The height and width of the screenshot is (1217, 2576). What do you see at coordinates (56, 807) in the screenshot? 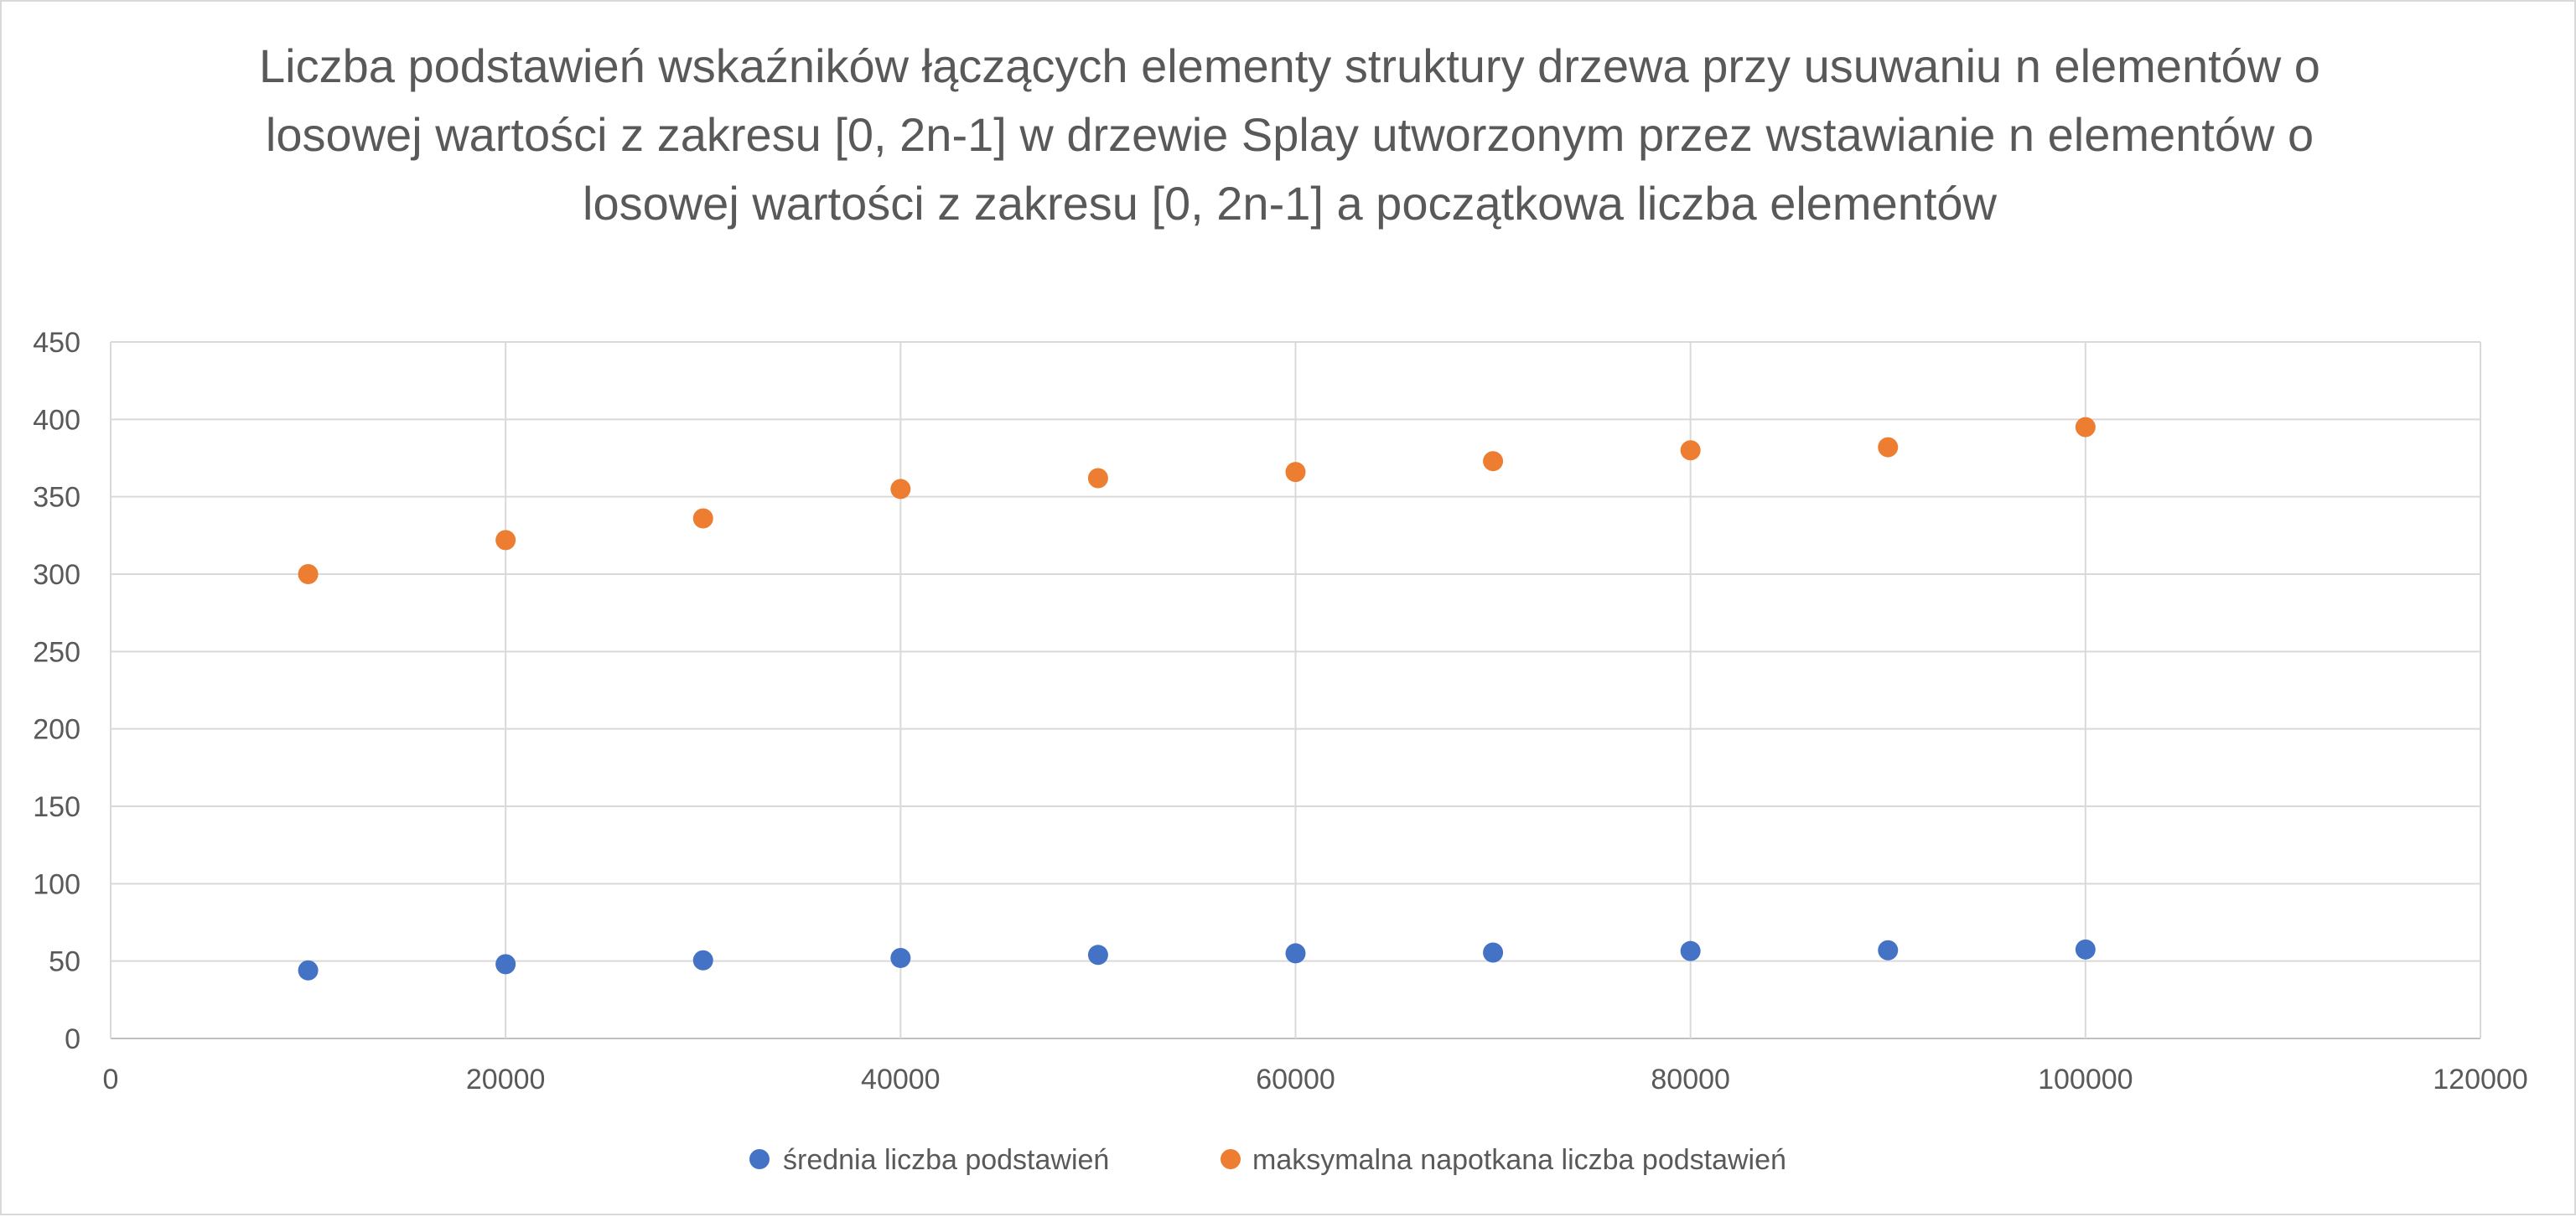
I see `y-tick-label: 150` at bounding box center [56, 807].